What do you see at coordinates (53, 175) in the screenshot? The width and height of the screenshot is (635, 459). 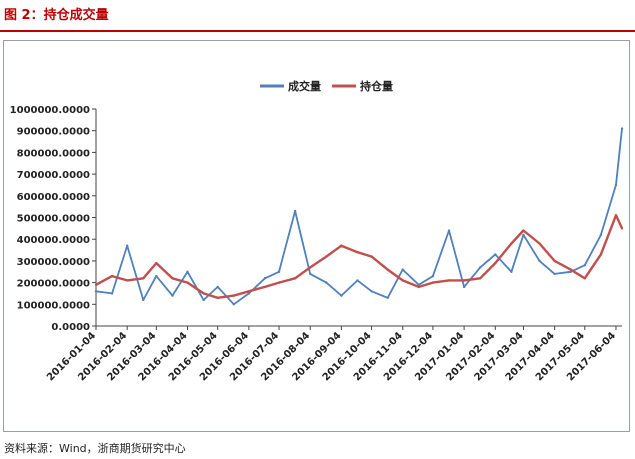 I see `y-tick-label: 700000.0000` at bounding box center [53, 175].